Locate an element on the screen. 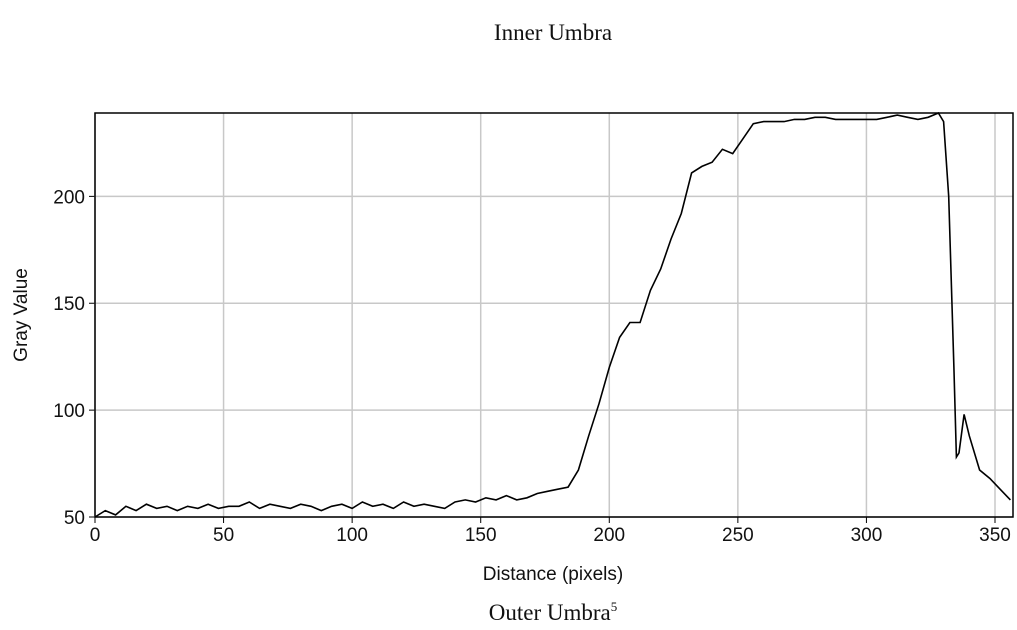 This screenshot has width=1017, height=630. y-axis-label: Gray Value is located at coordinates (21, 315).